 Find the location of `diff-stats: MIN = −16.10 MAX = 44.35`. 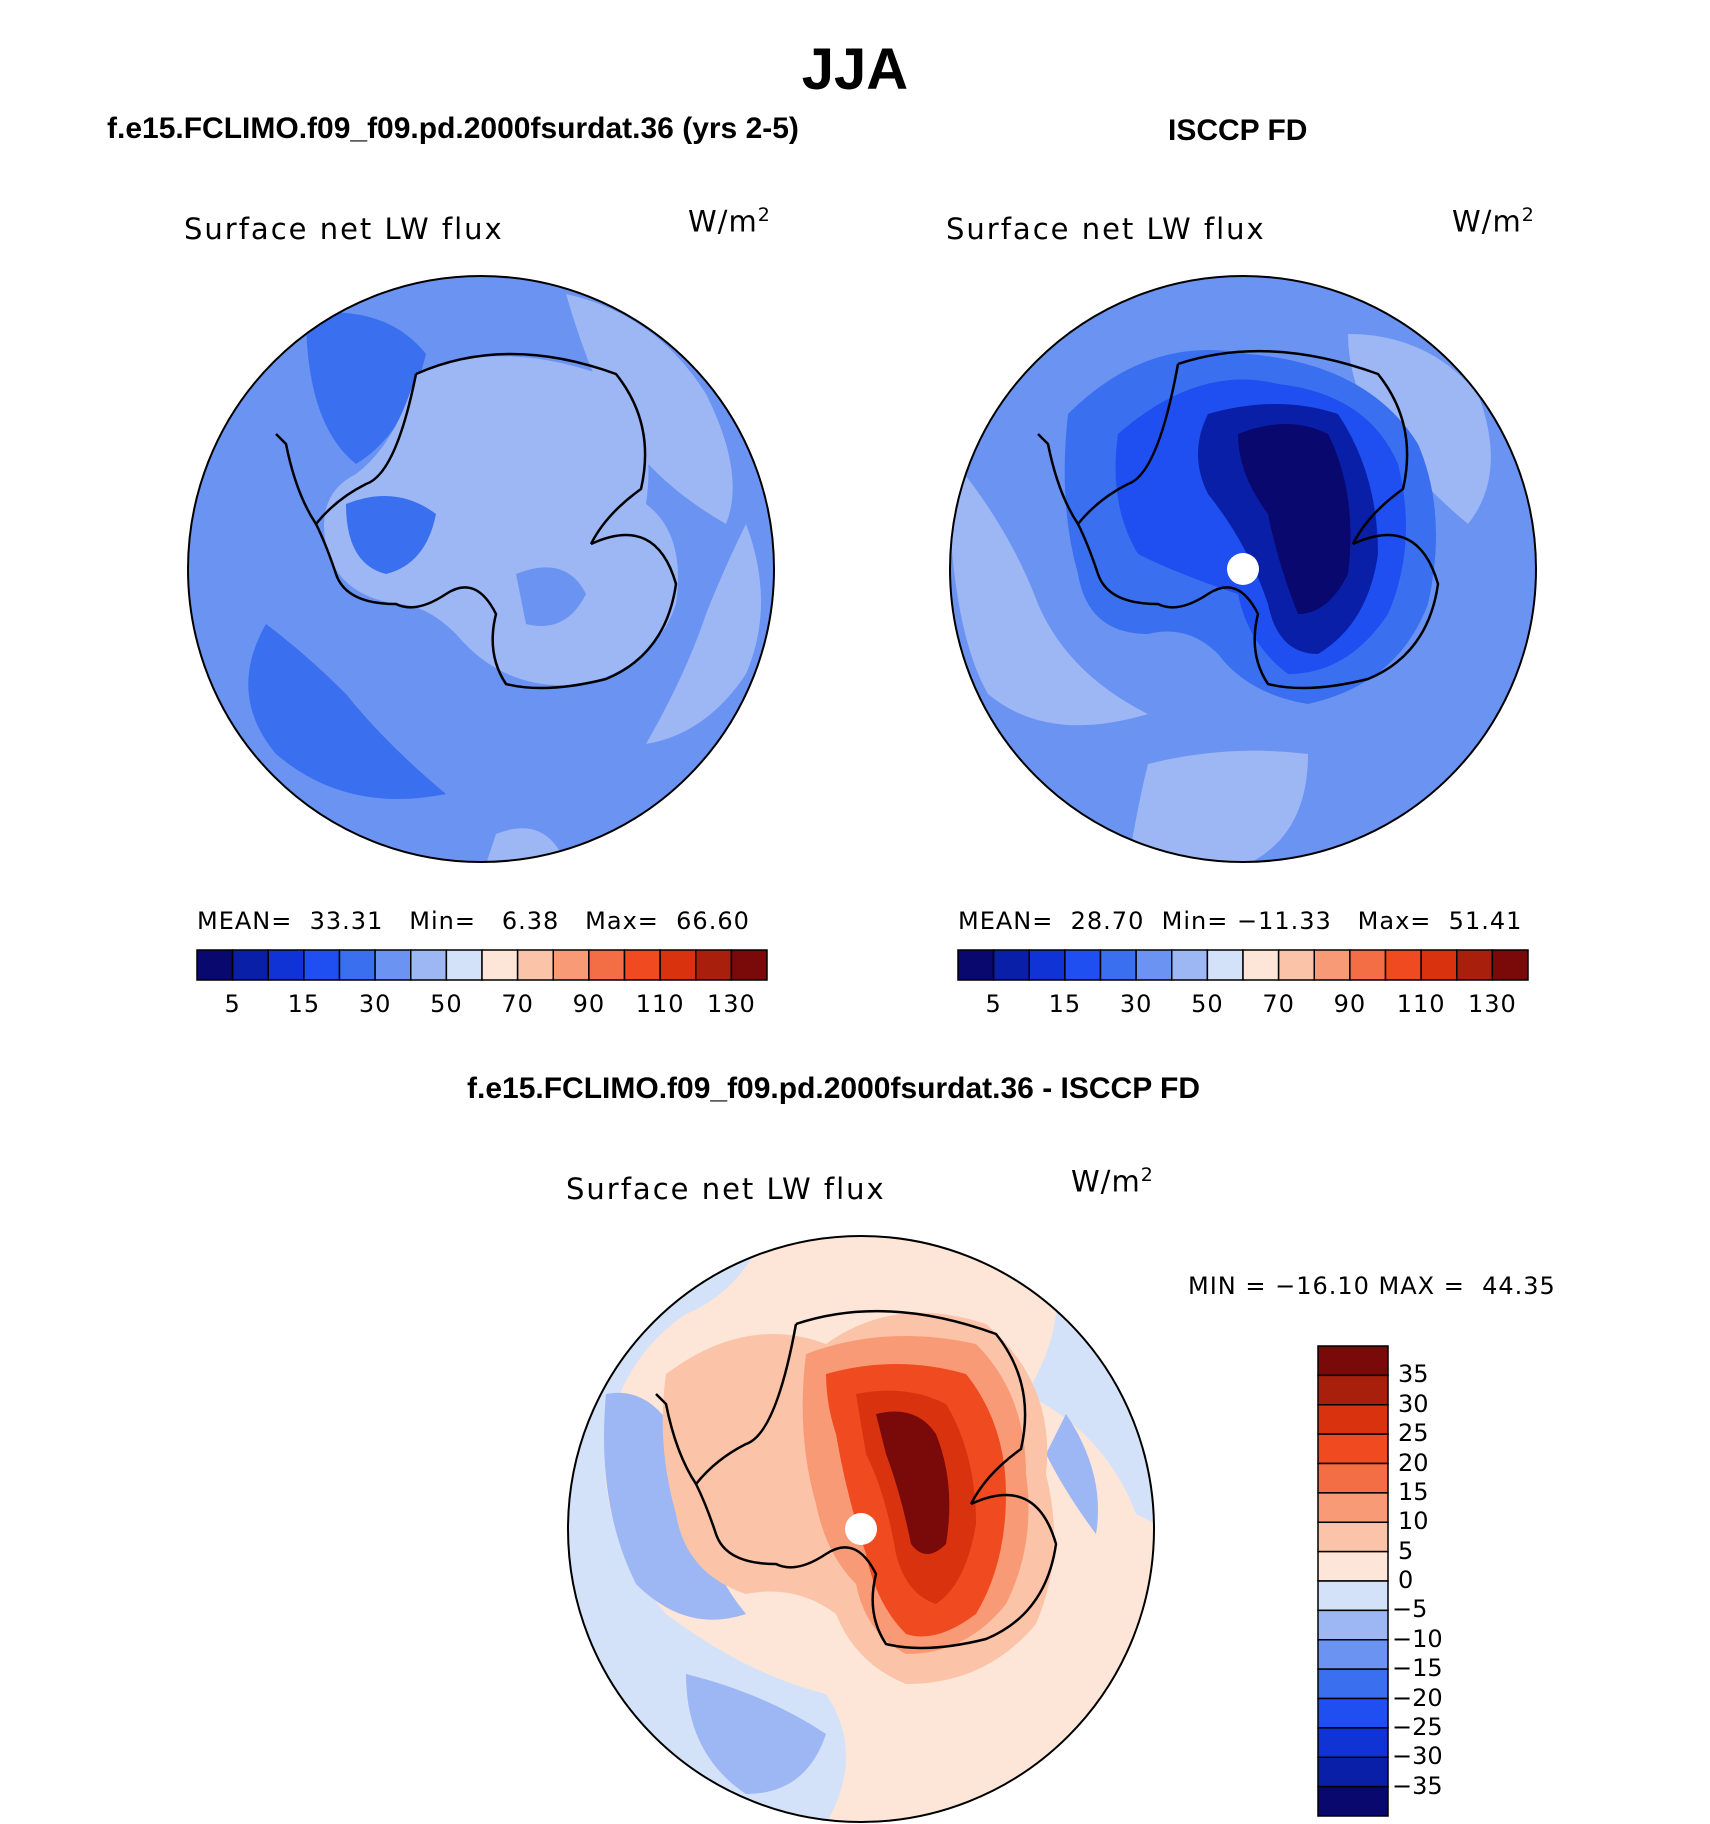

diff-stats: MIN = −16.10 MAX = 44.35 is located at coordinates (1372, 1286).